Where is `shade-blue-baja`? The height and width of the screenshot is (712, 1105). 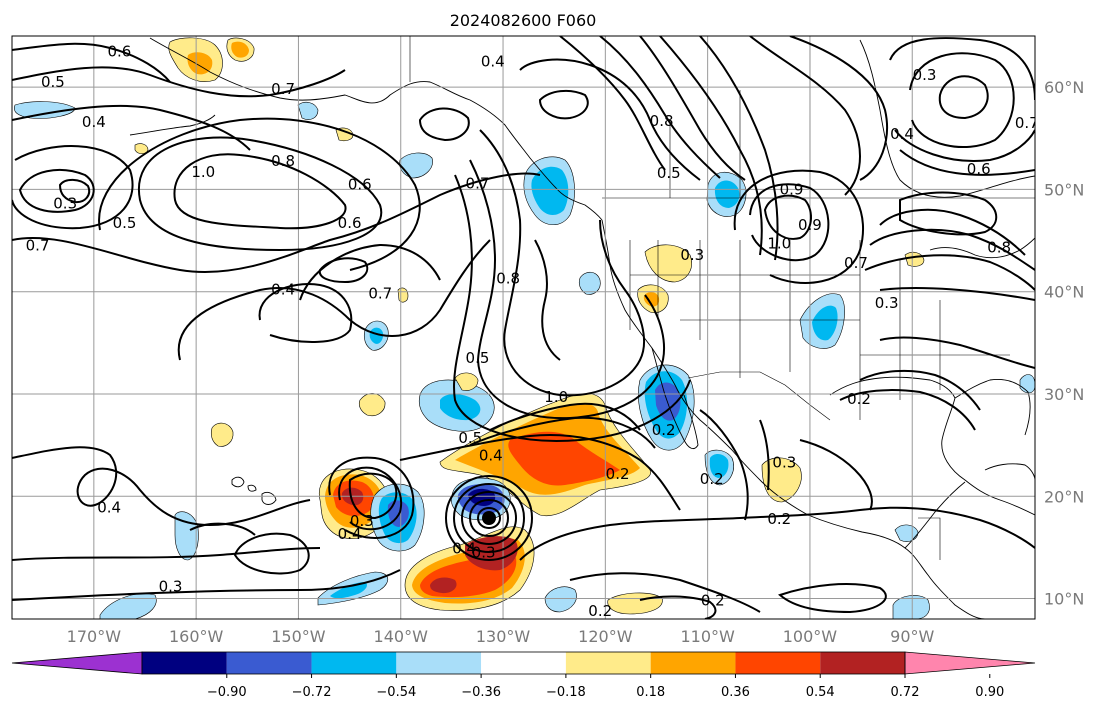 shade-blue-baja is located at coordinates (668, 401).